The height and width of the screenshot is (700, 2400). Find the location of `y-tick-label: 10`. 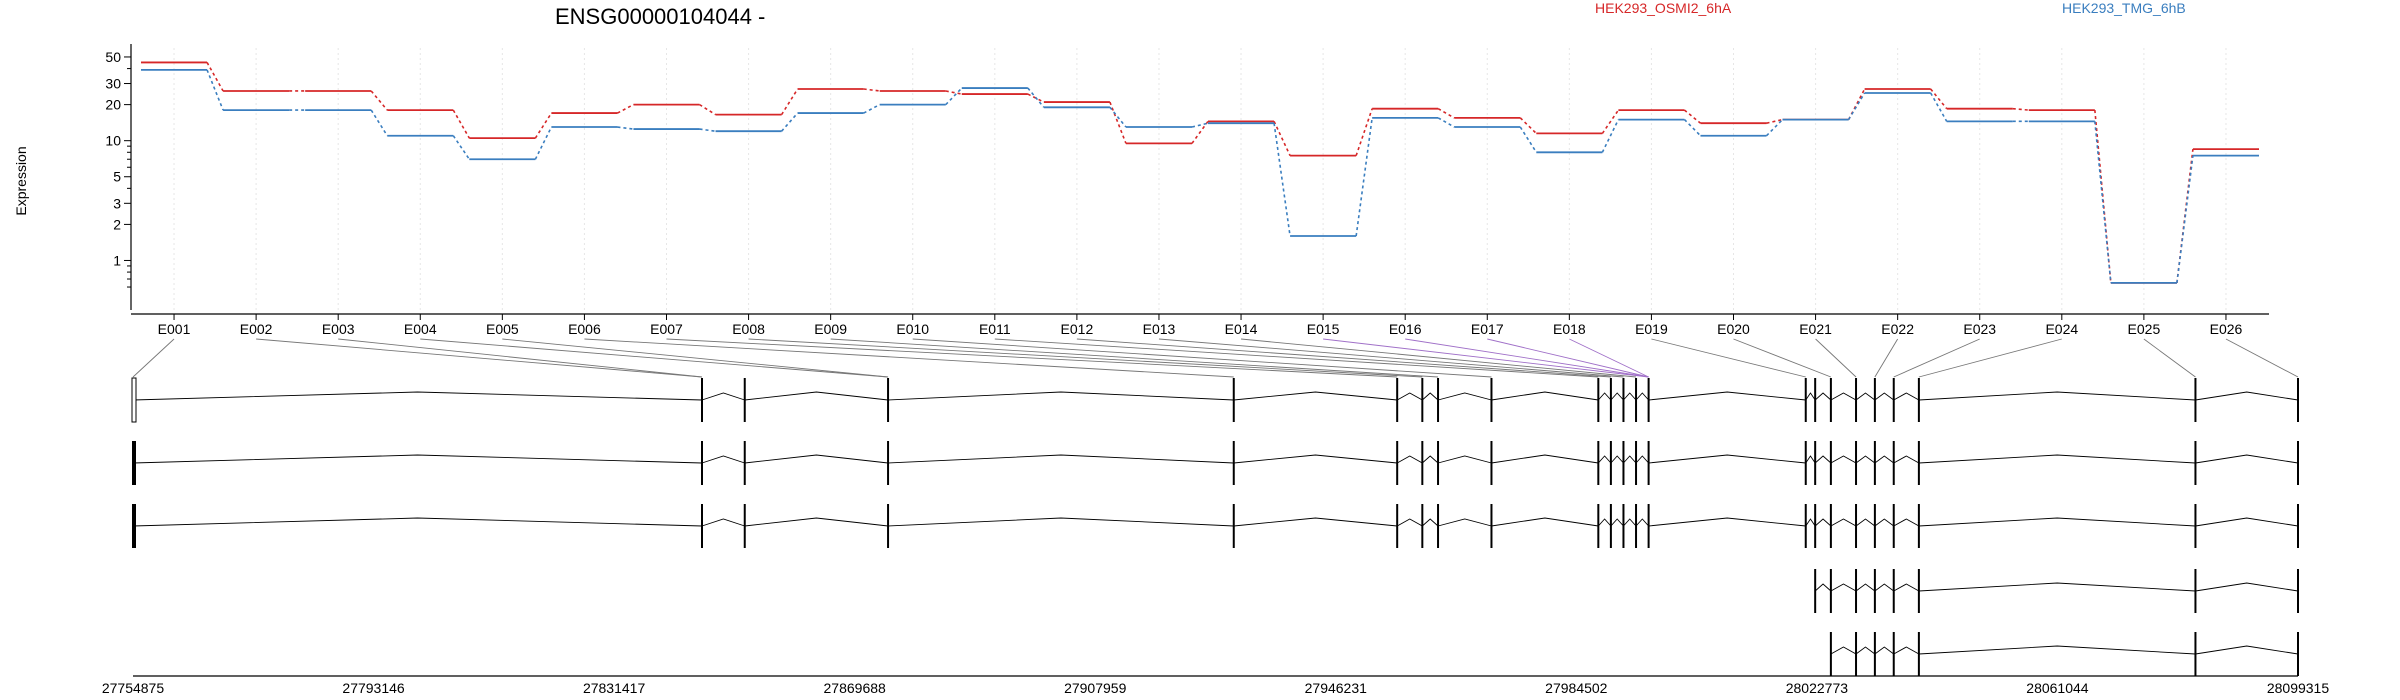

y-tick-label: 10 is located at coordinates (113, 141).